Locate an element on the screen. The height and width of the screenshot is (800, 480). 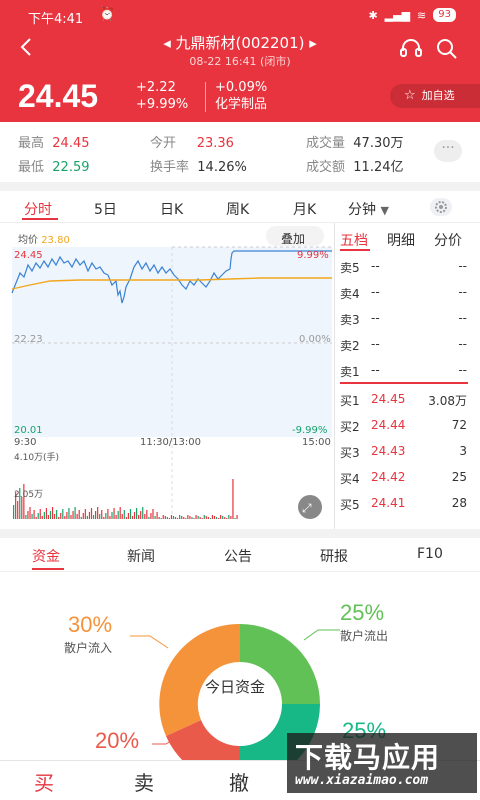
tab-price-dist: 分价 is located at coordinates (448, 241).